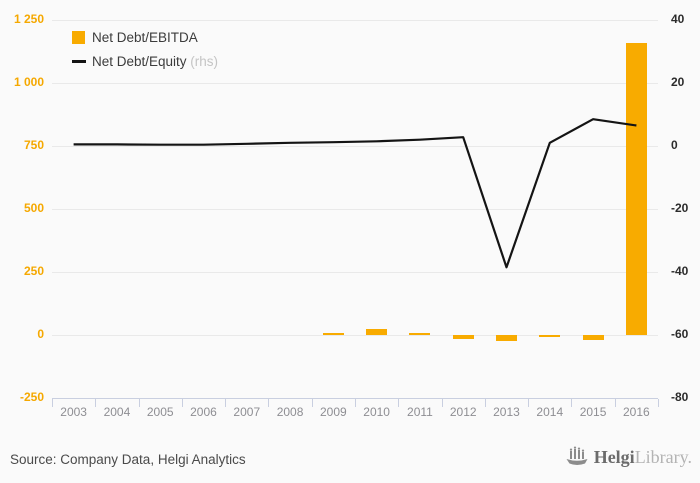  What do you see at coordinates (593, 412) in the screenshot?
I see `x-axis-year-label: 2015` at bounding box center [593, 412].